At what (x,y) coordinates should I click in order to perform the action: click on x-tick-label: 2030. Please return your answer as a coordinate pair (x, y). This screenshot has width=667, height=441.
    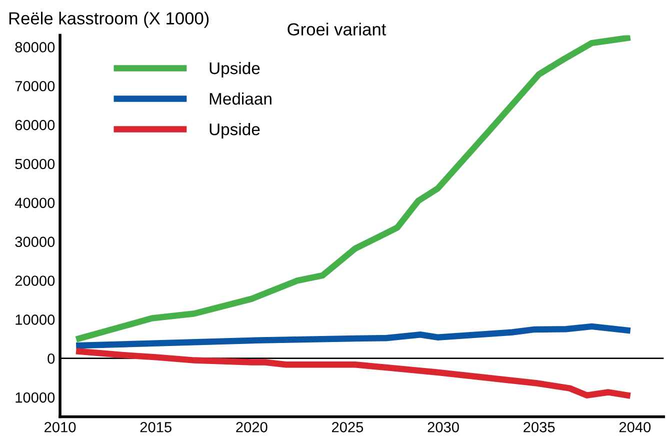
    Looking at the image, I should click on (443, 427).